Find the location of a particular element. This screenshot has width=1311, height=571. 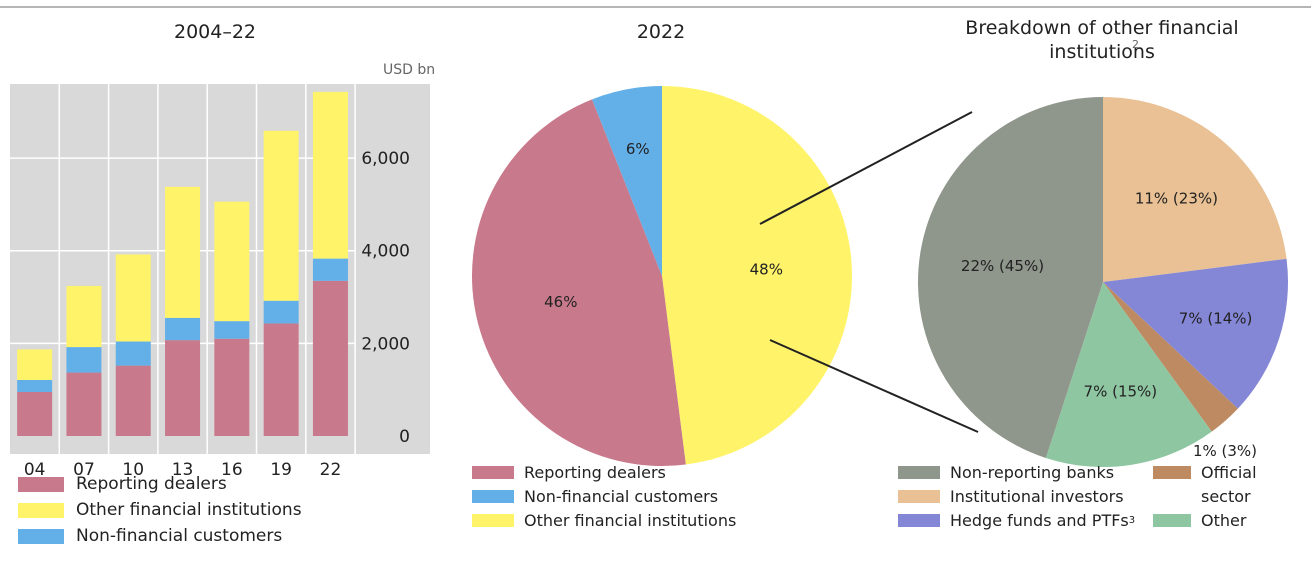

y-tick-label: 2,000 is located at coordinates (385, 344).